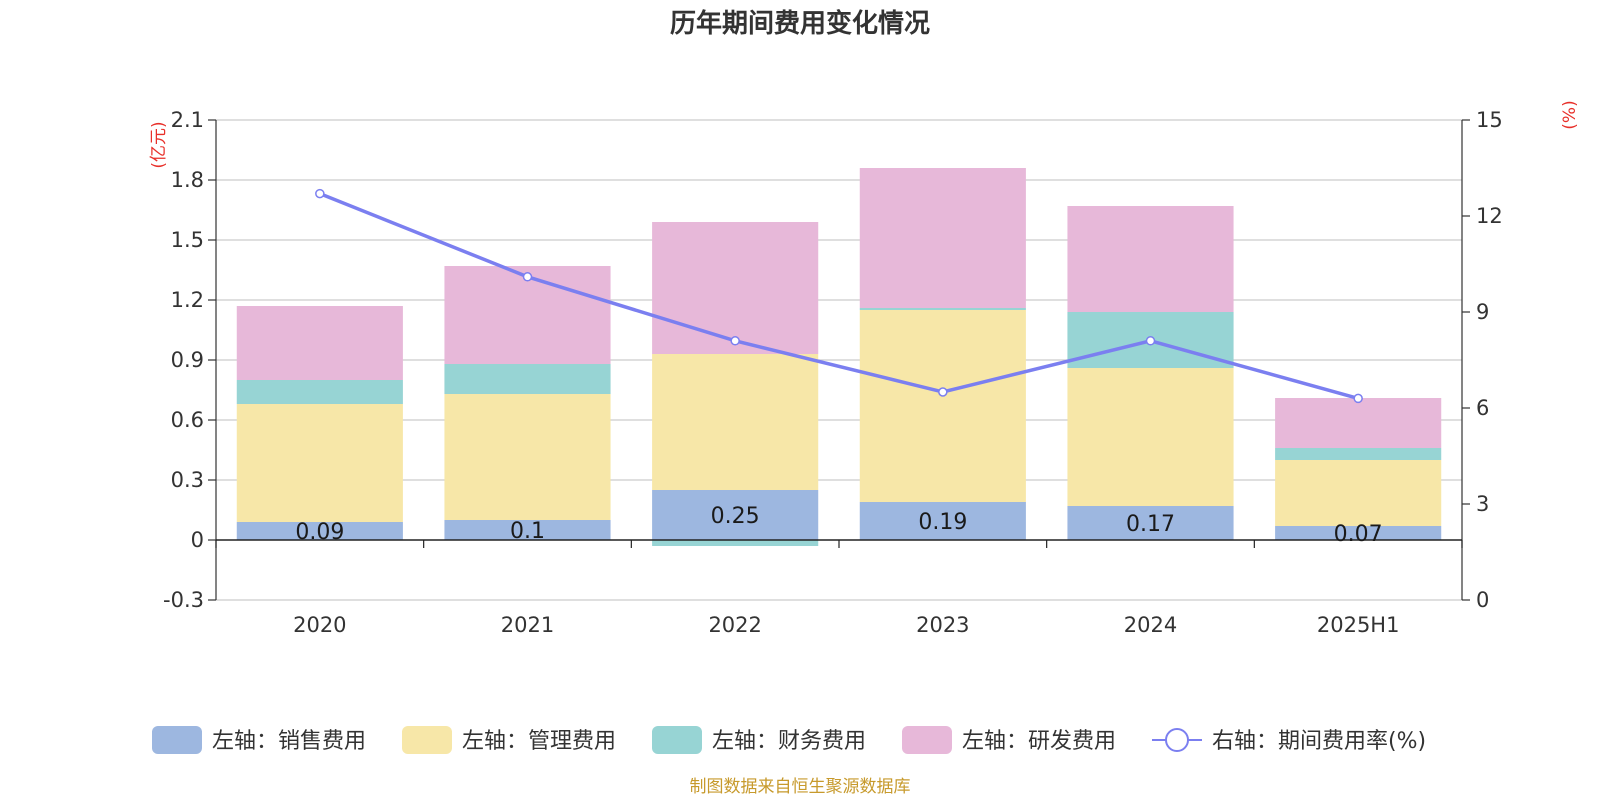  Describe the element at coordinates (1482, 600) in the screenshot. I see `right-tick-label: 0` at that location.